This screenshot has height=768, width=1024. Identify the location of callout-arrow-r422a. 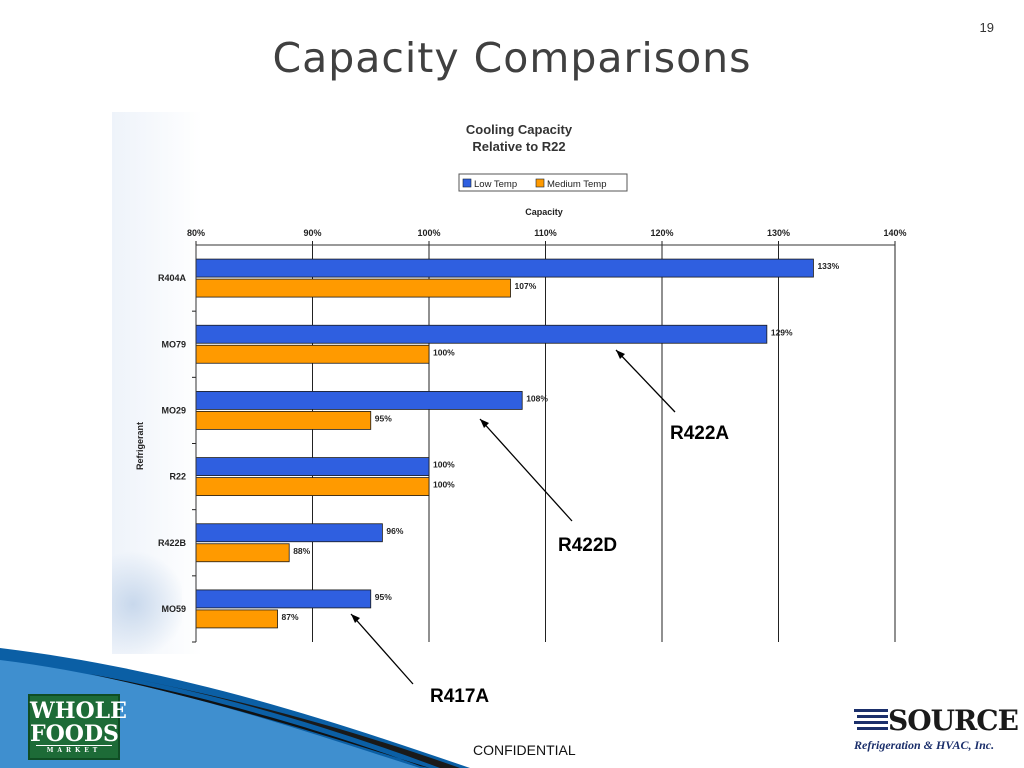
(645, 381).